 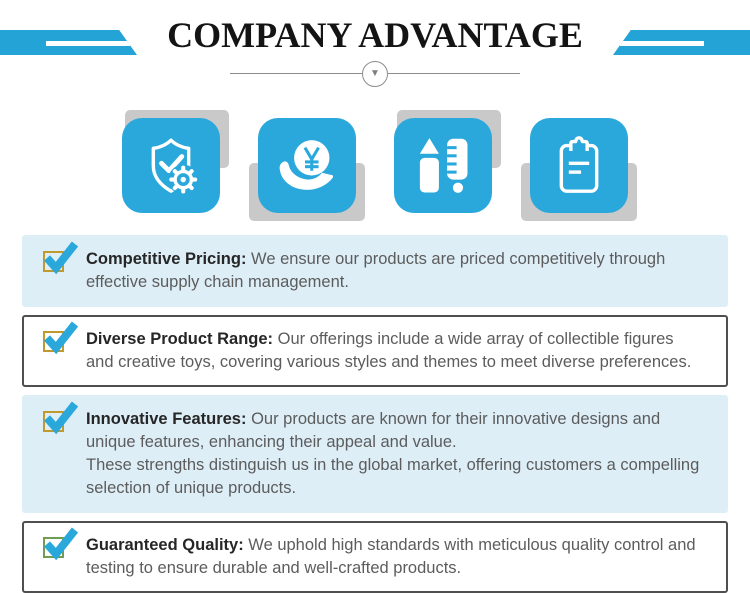 I want to click on page-title: COMPANY ADVANTAGE, so click(x=375, y=35).